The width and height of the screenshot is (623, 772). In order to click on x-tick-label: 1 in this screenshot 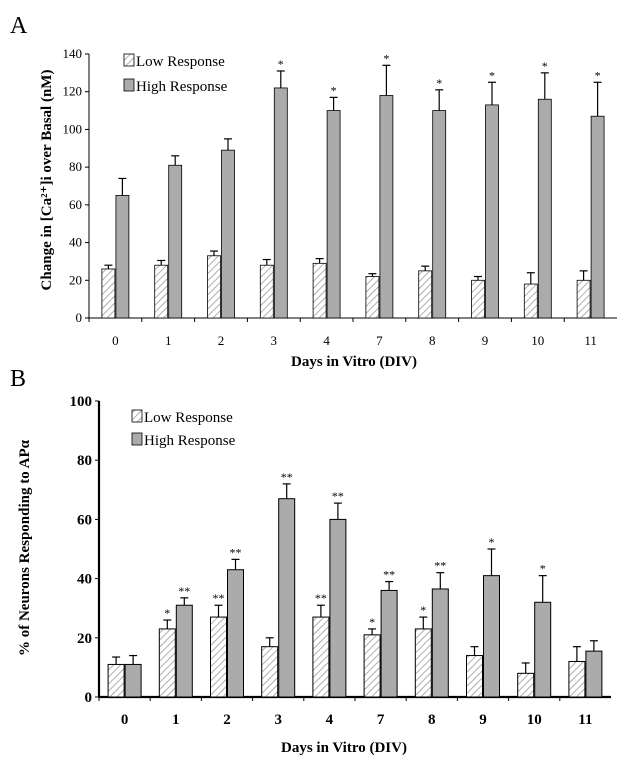, I will do `click(176, 720)`.